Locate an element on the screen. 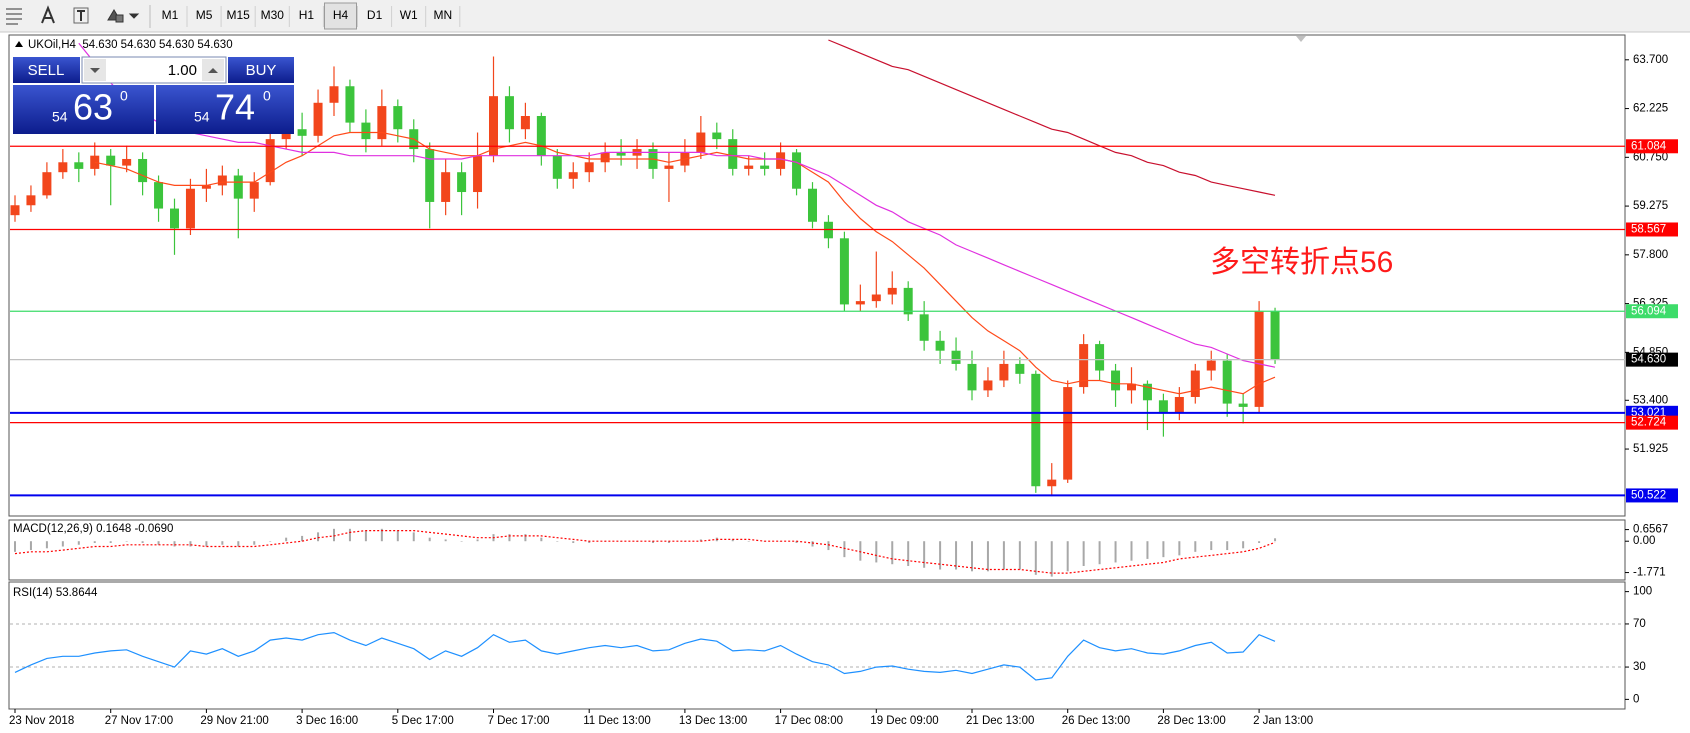 The image size is (1690, 733). y-tick-label: 63.700 is located at coordinates (1650, 60).